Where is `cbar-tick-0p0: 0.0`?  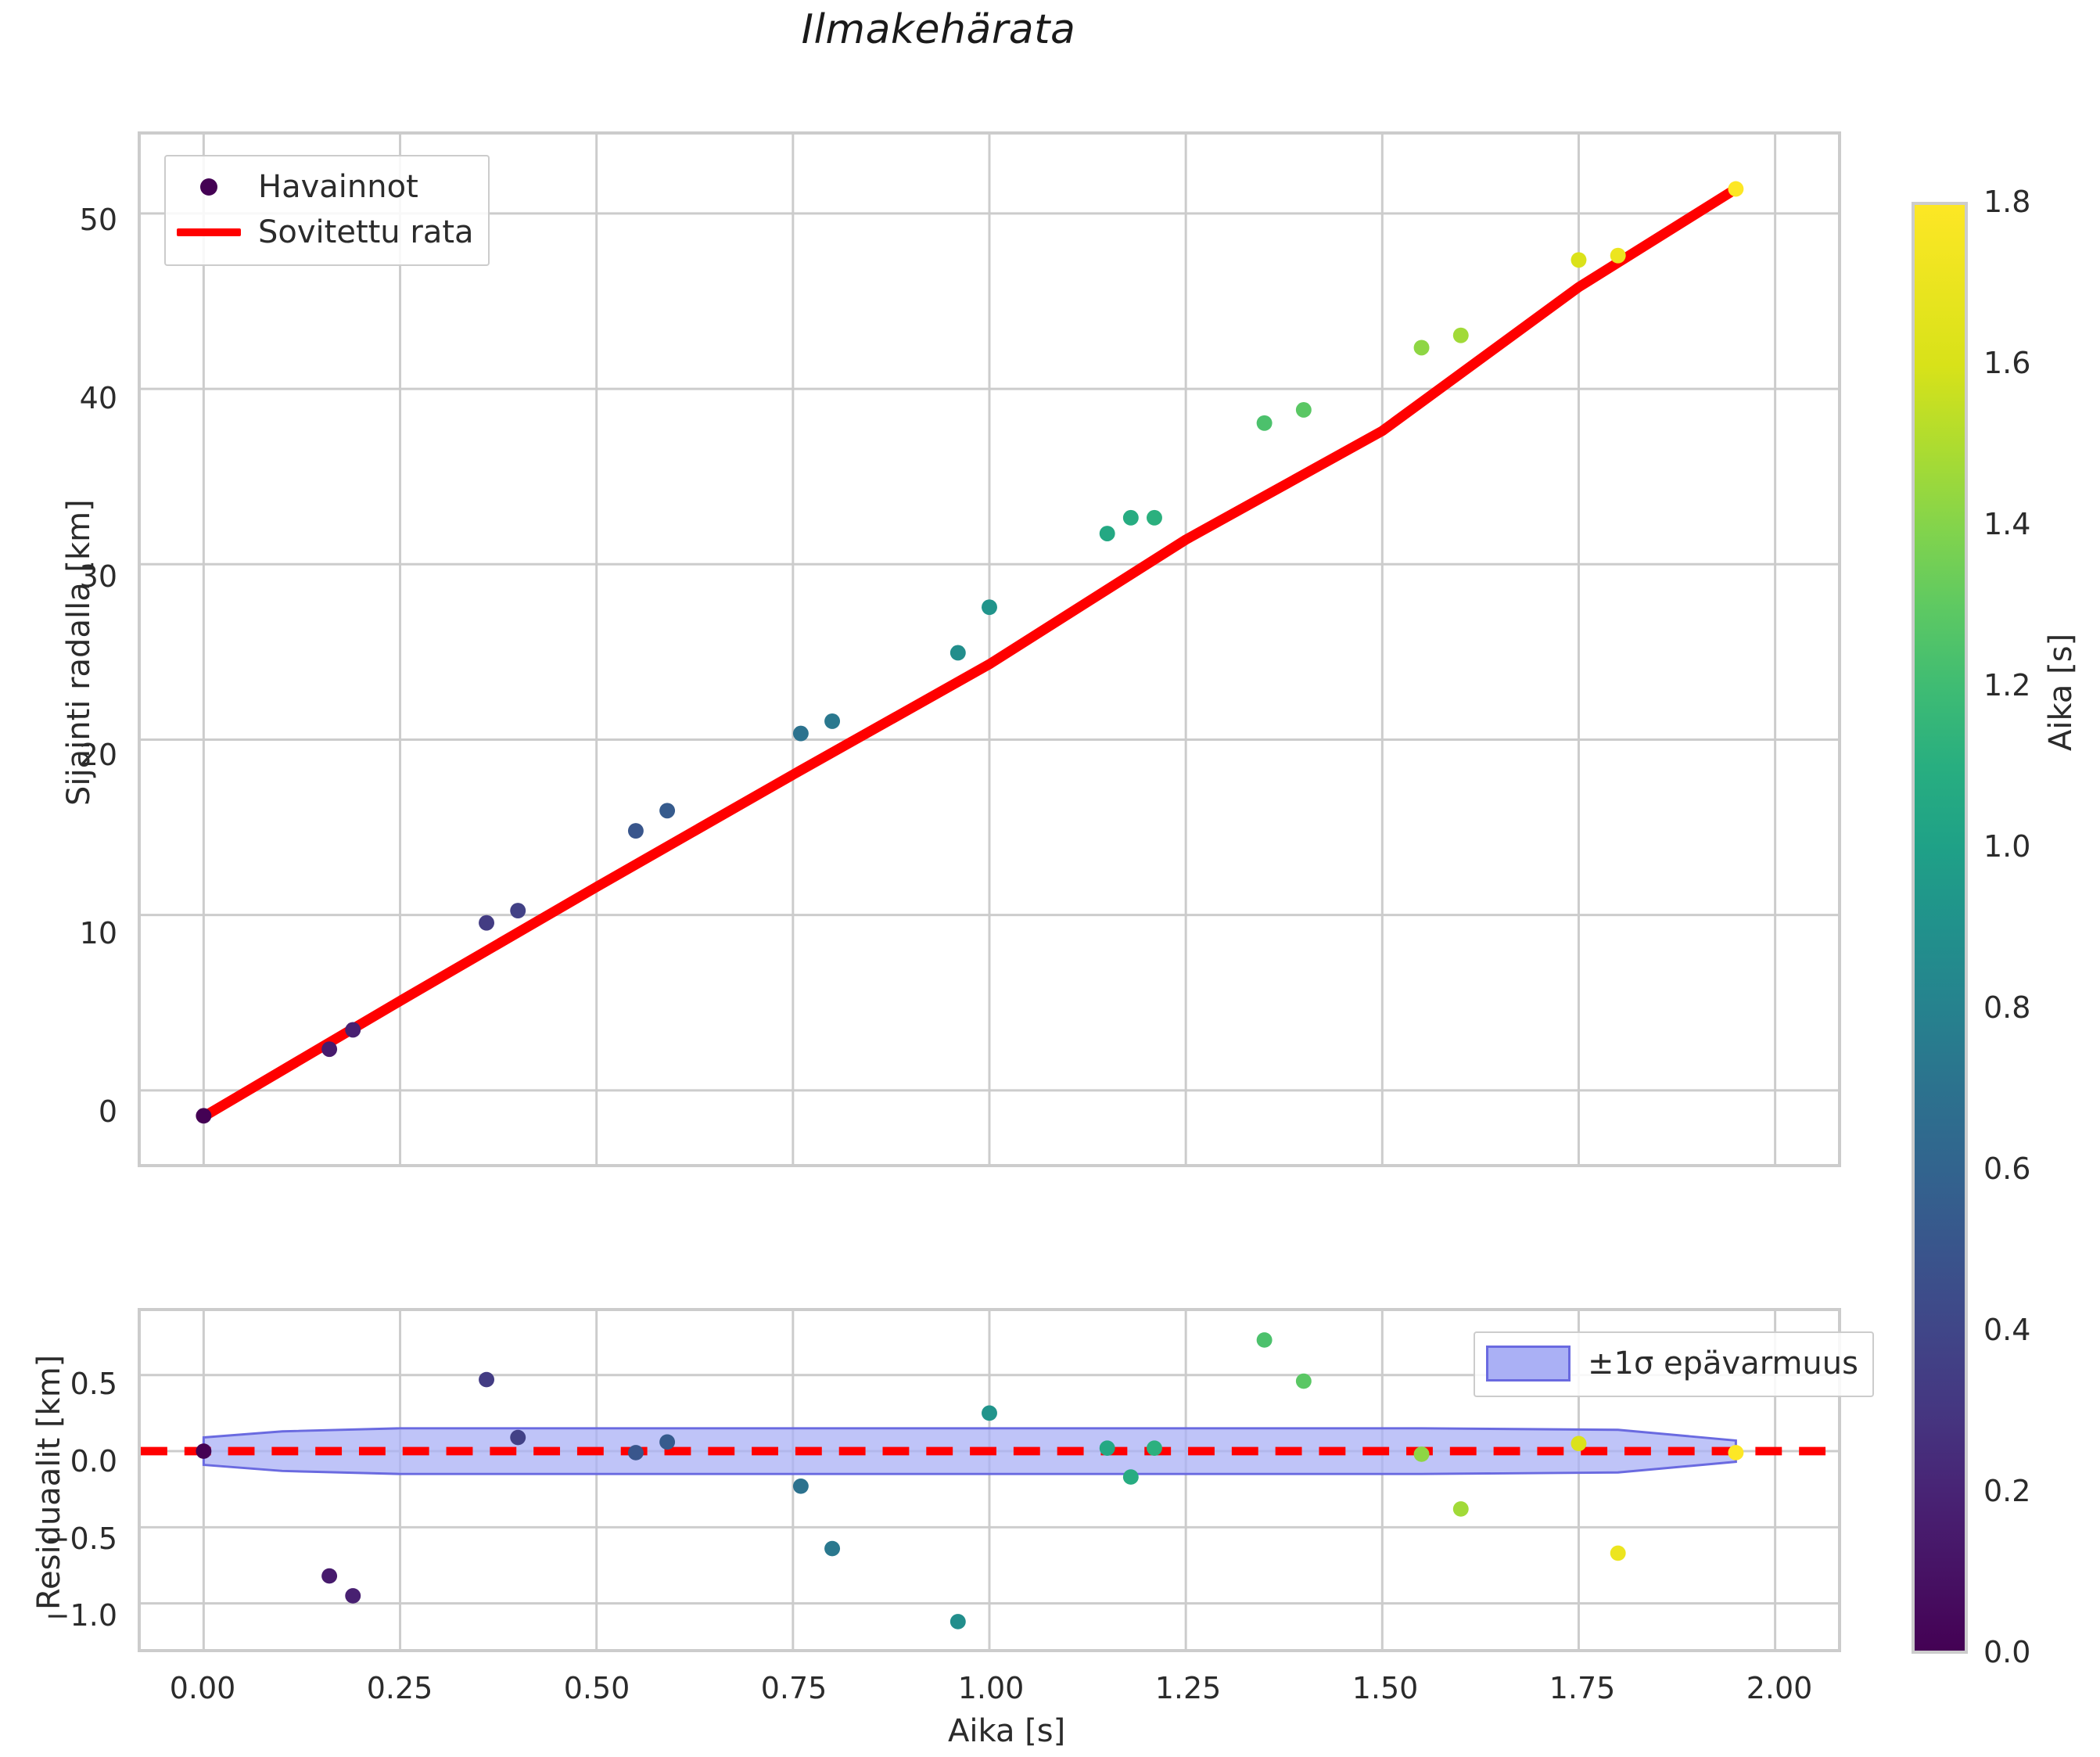 cbar-tick-0p0: 0.0 is located at coordinates (2007, 1652).